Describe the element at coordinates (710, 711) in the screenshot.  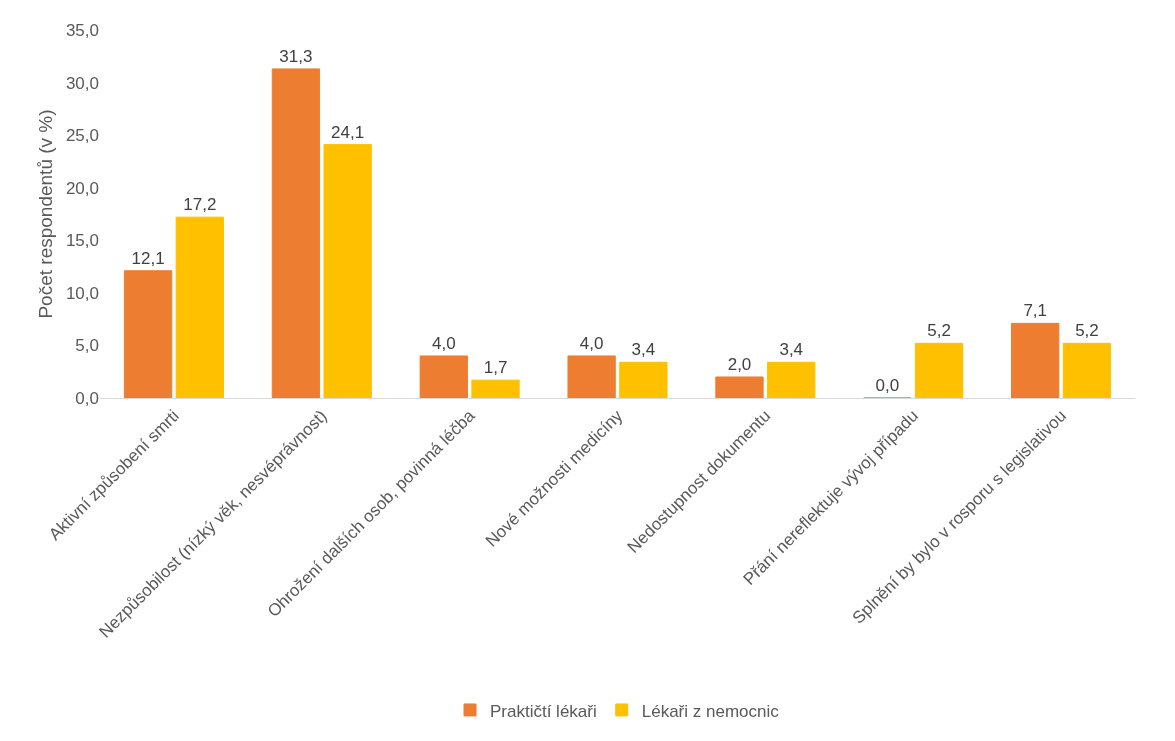
I see `legend-label: Lékaři z nemocnic` at that location.